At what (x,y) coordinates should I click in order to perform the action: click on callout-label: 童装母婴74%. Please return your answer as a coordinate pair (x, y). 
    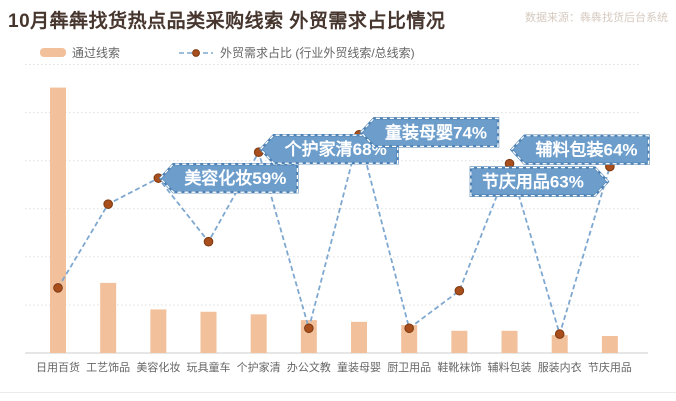
    Looking at the image, I should click on (436, 132).